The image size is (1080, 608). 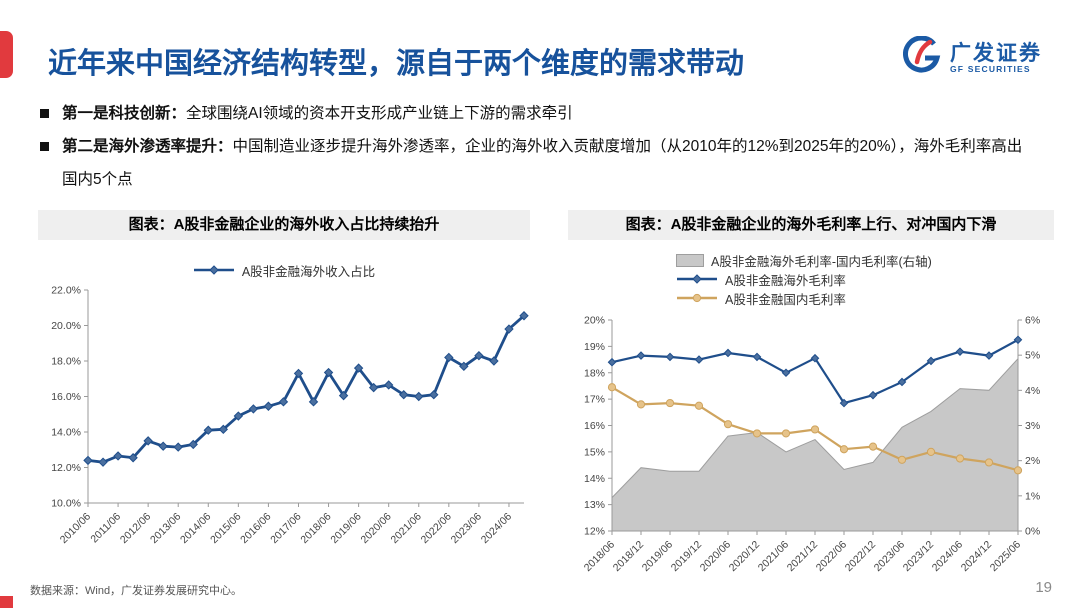 I want to click on svg-text: 16.0%, so click(x=66, y=397).